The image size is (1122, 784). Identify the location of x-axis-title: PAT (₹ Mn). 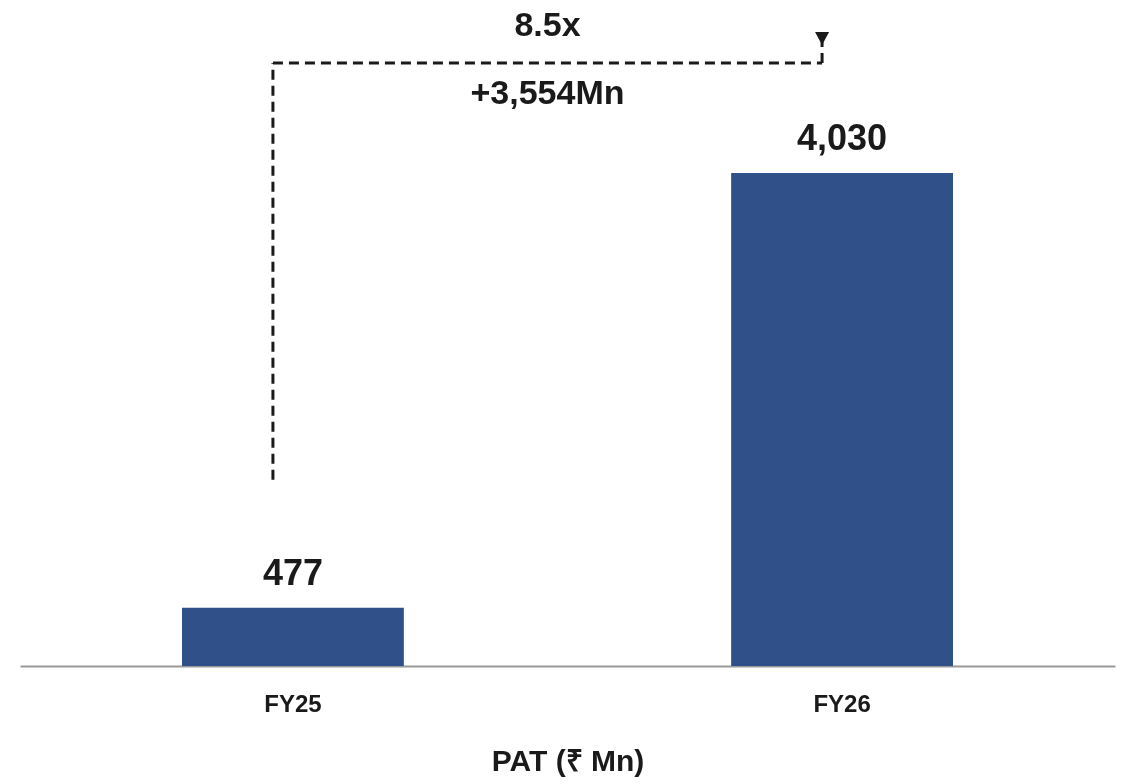
(568, 760).